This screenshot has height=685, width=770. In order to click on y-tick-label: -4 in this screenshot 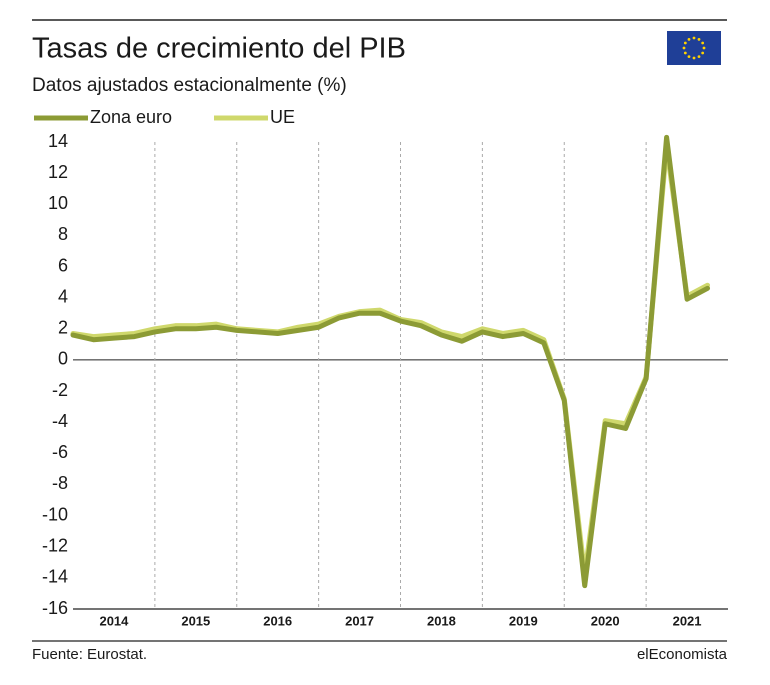, I will do `click(60, 421)`.